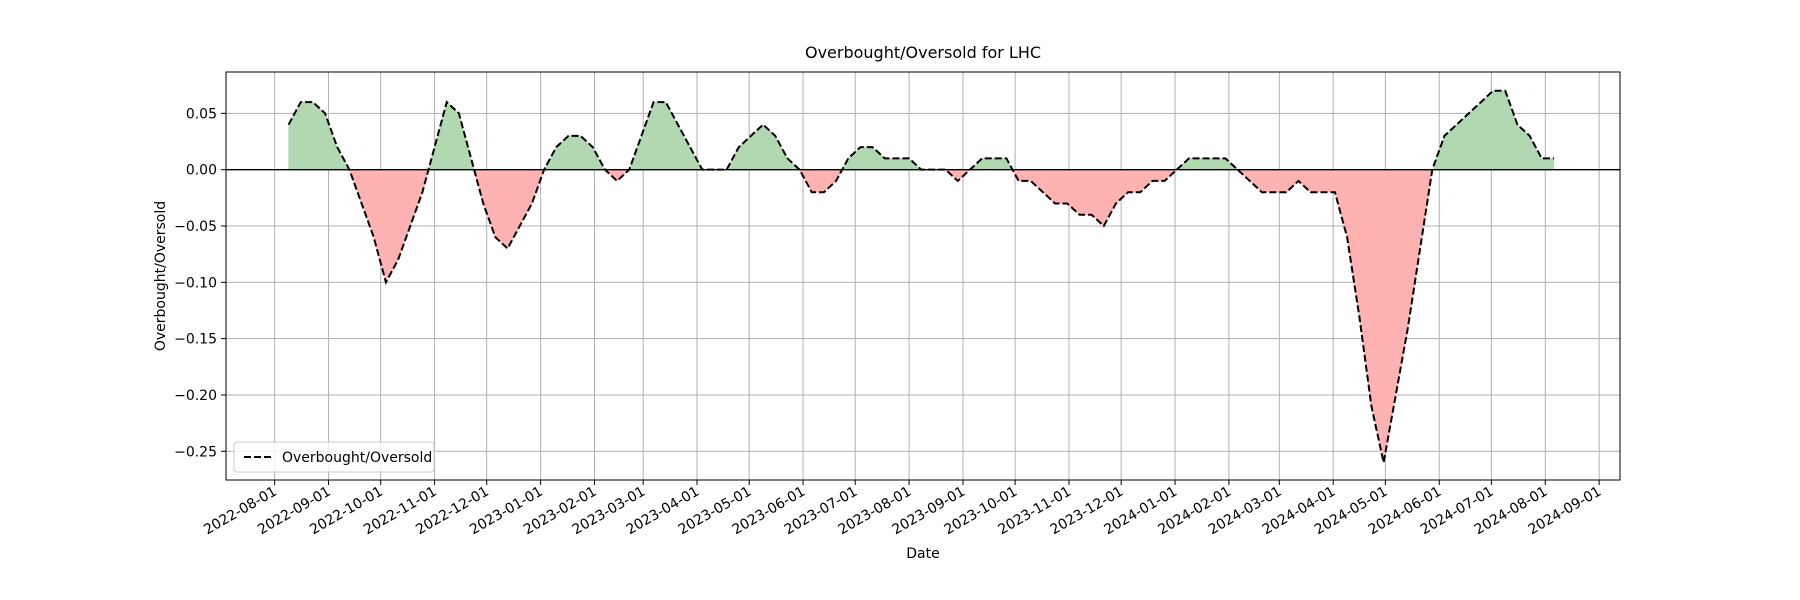 Image resolution: width=1800 pixels, height=600 pixels. Describe the element at coordinates (923, 52) in the screenshot. I see `chart-title: Overbought/Oversold for LHC` at that location.